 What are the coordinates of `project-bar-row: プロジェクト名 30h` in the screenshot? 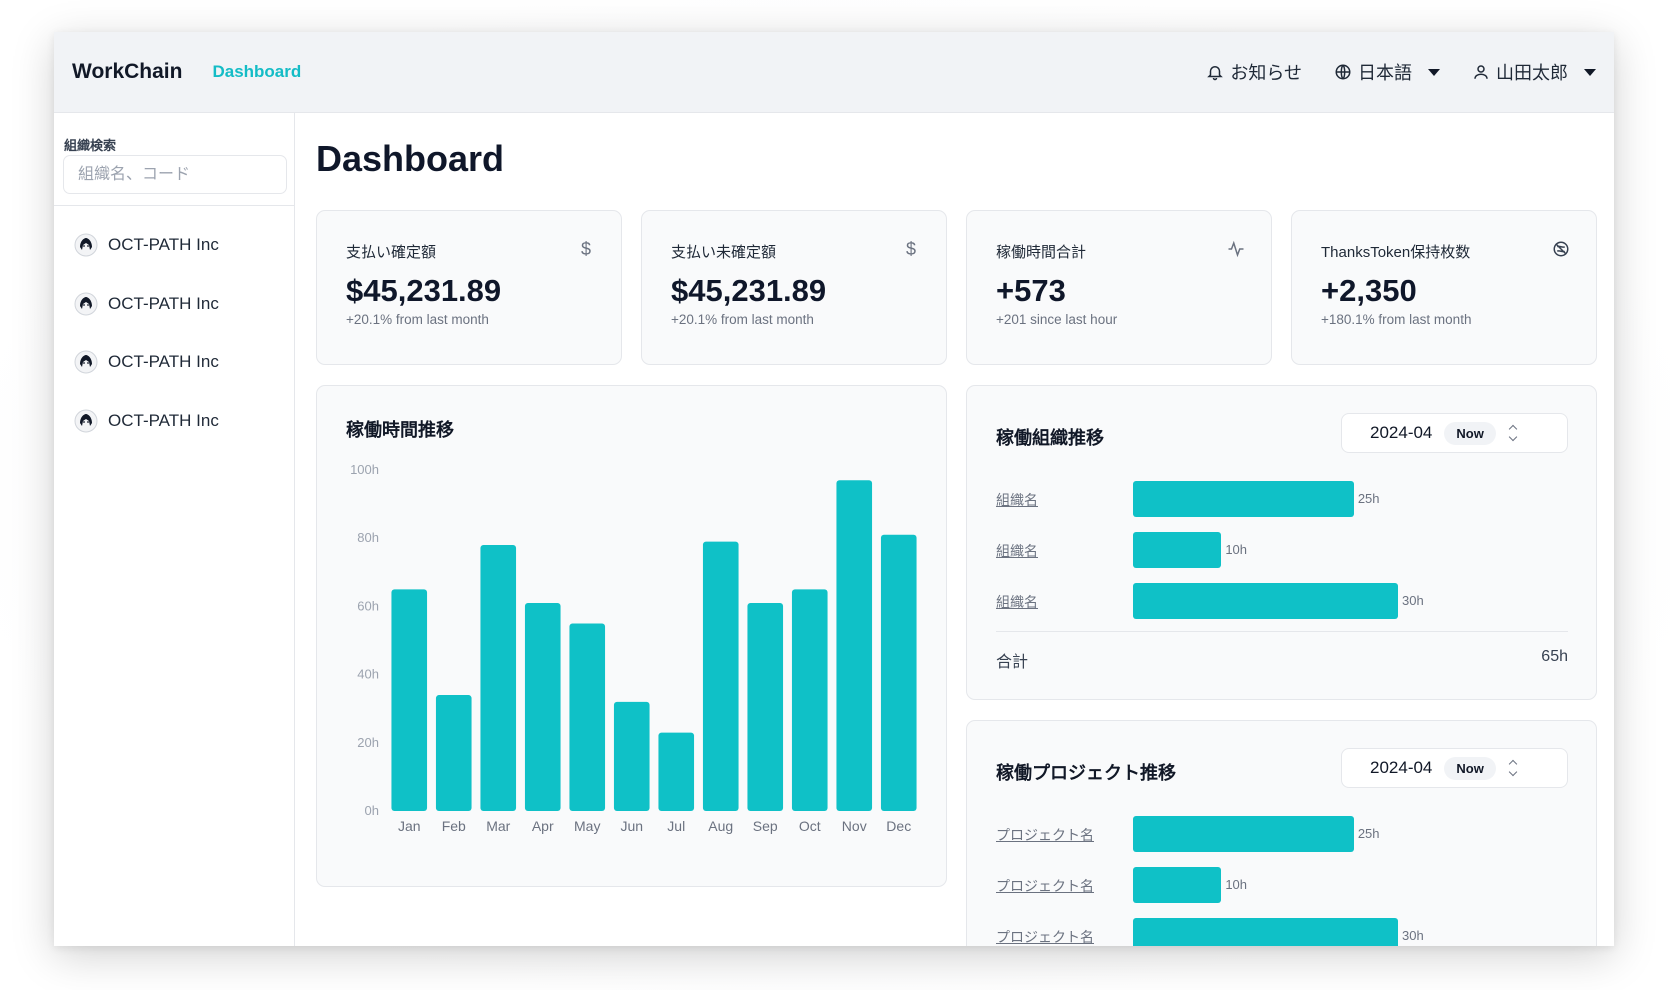 It's located at (1276, 932).